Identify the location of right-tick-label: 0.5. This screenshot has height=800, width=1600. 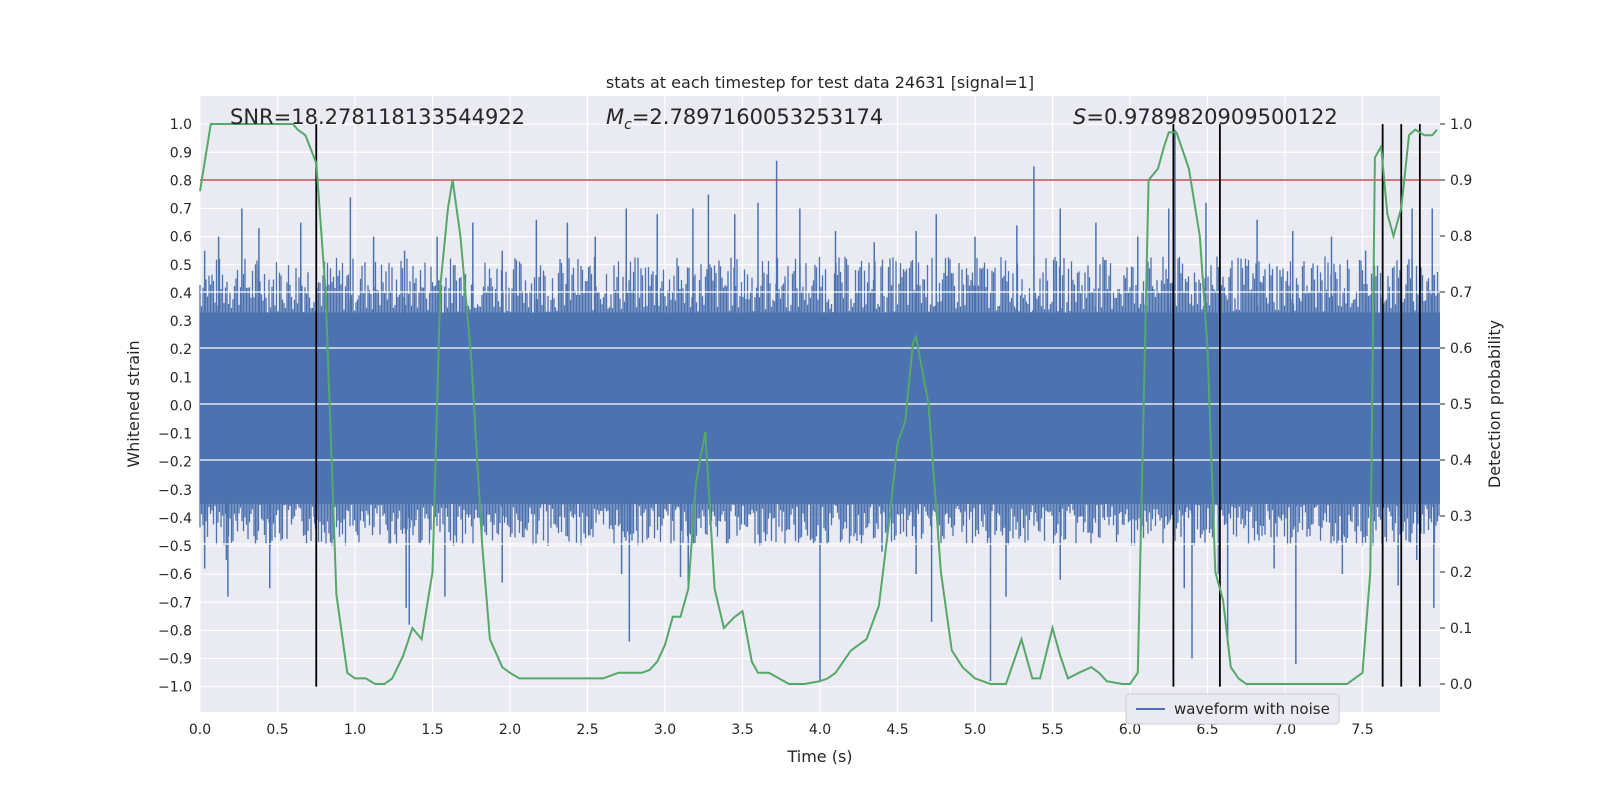
(1461, 405).